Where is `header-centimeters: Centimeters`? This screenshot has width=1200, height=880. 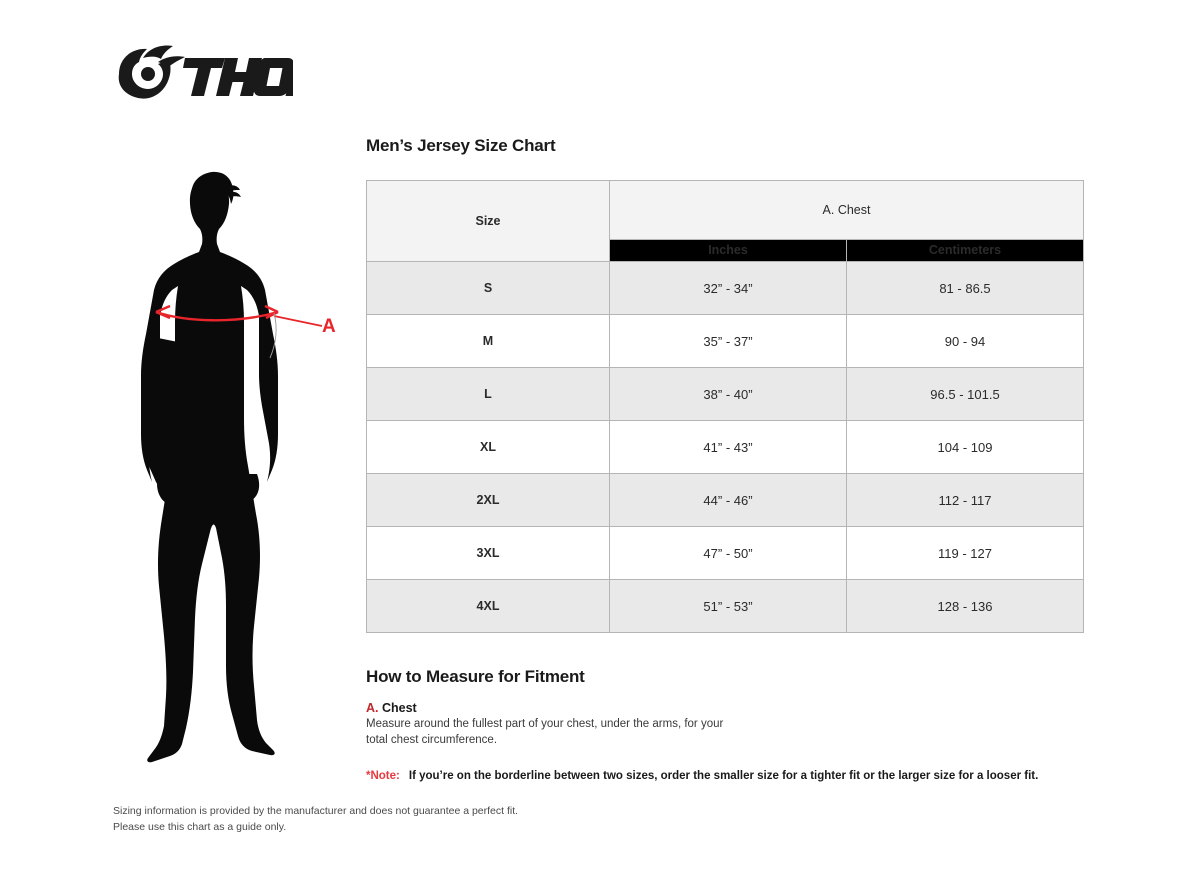 header-centimeters: Centimeters is located at coordinates (965, 250).